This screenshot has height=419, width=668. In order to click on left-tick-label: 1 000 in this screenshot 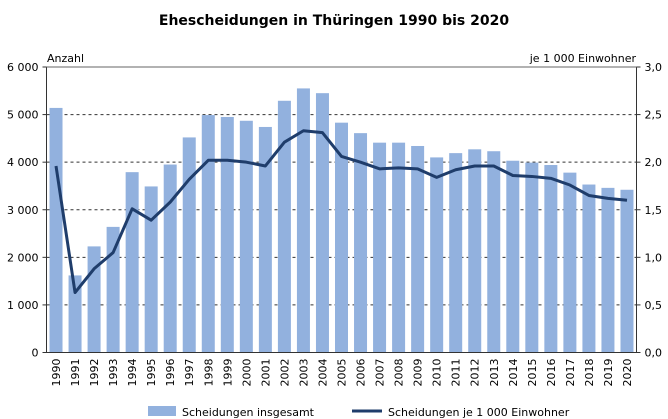, I will do `click(23, 305)`.